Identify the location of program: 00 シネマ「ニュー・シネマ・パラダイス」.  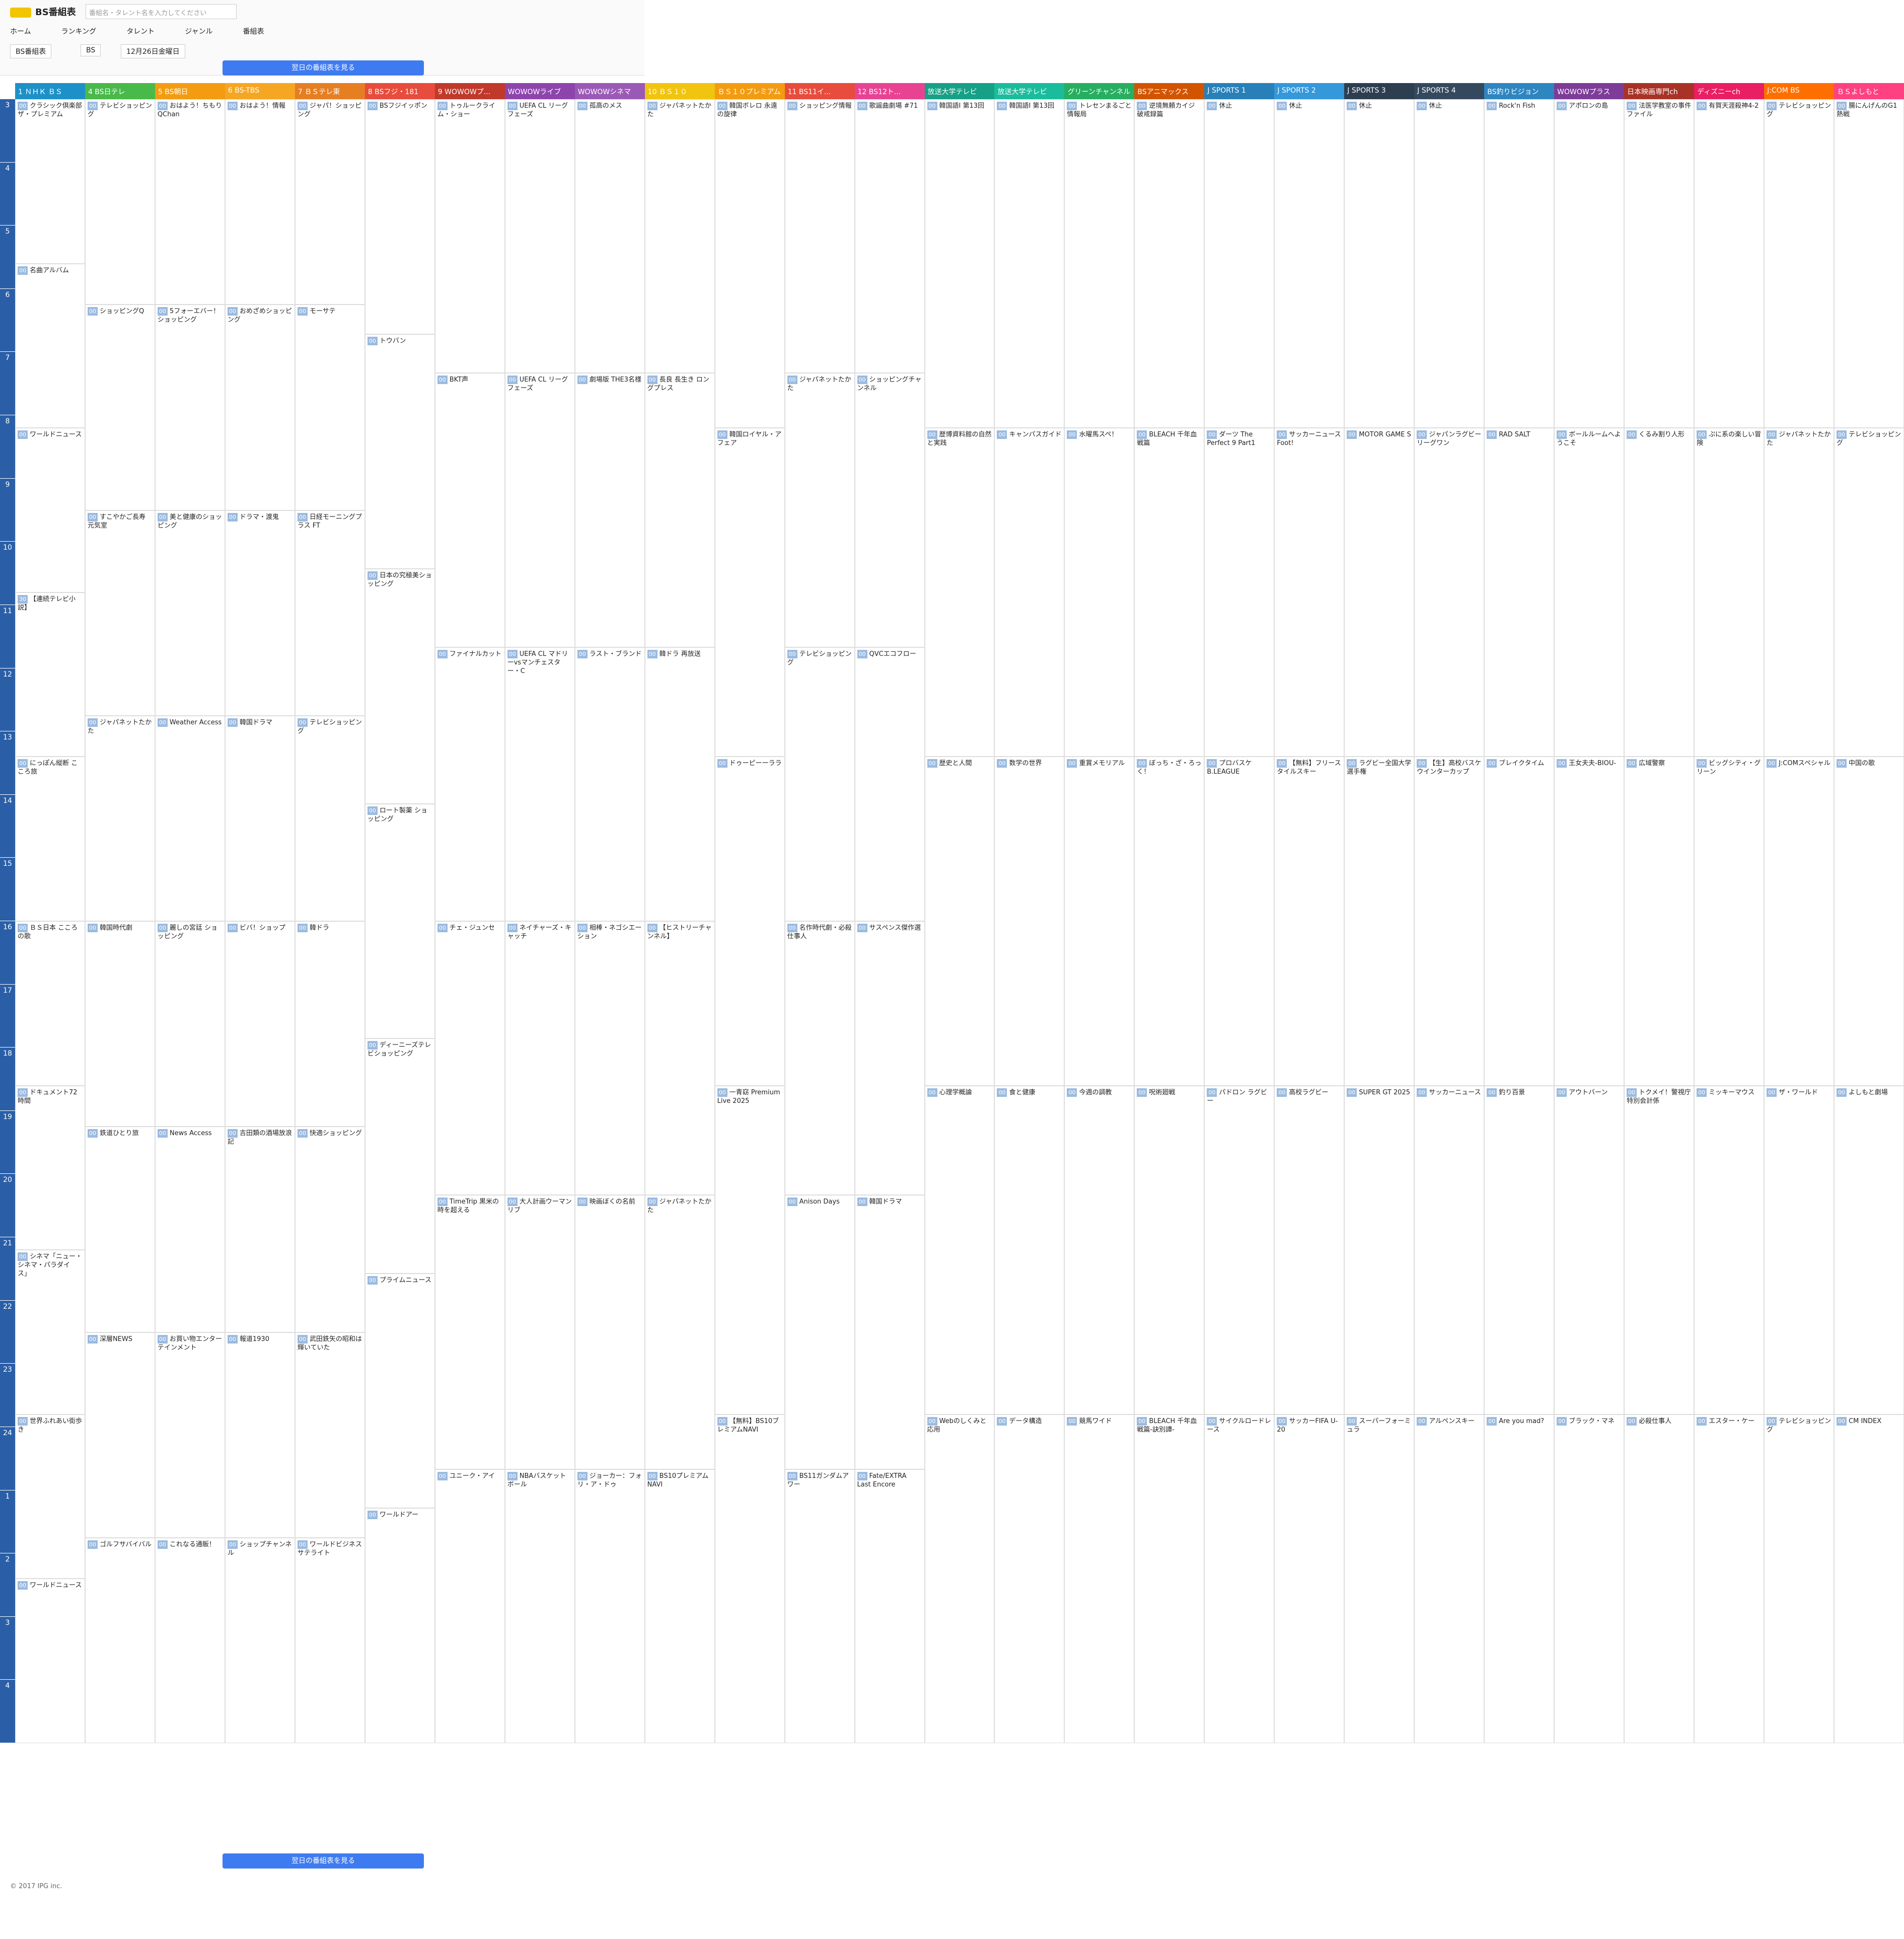
(50, 1332).